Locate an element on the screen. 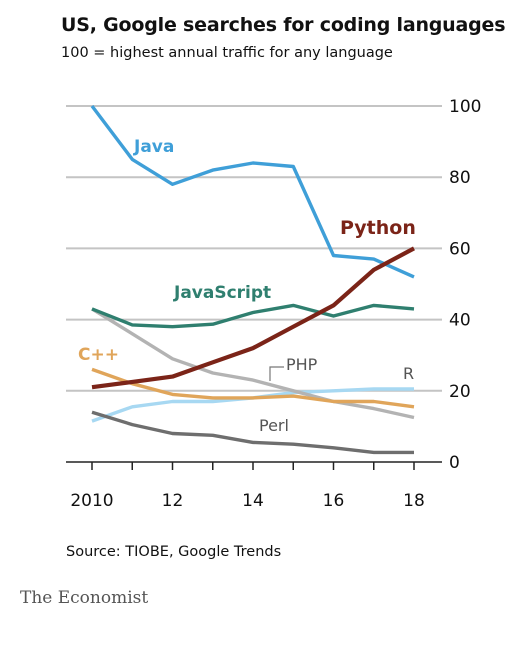 The height and width of the screenshot is (648, 514). series-line-php is located at coordinates (253, 363).